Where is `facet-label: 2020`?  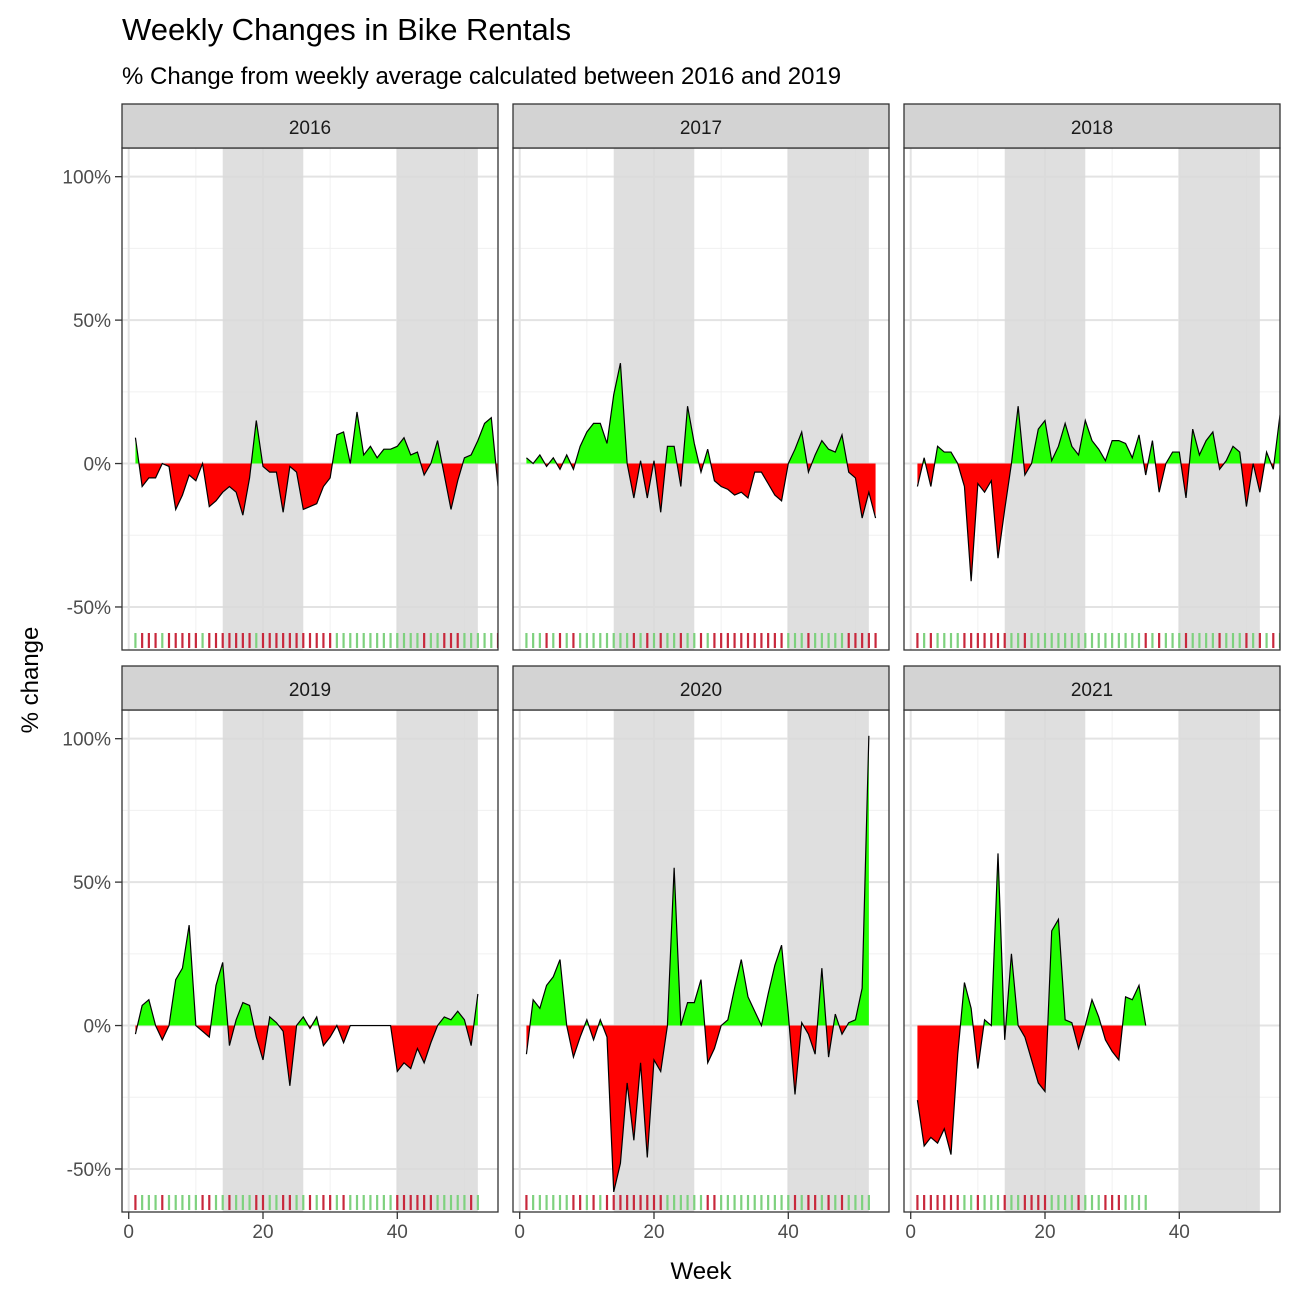
facet-label: 2020 is located at coordinates (701, 690).